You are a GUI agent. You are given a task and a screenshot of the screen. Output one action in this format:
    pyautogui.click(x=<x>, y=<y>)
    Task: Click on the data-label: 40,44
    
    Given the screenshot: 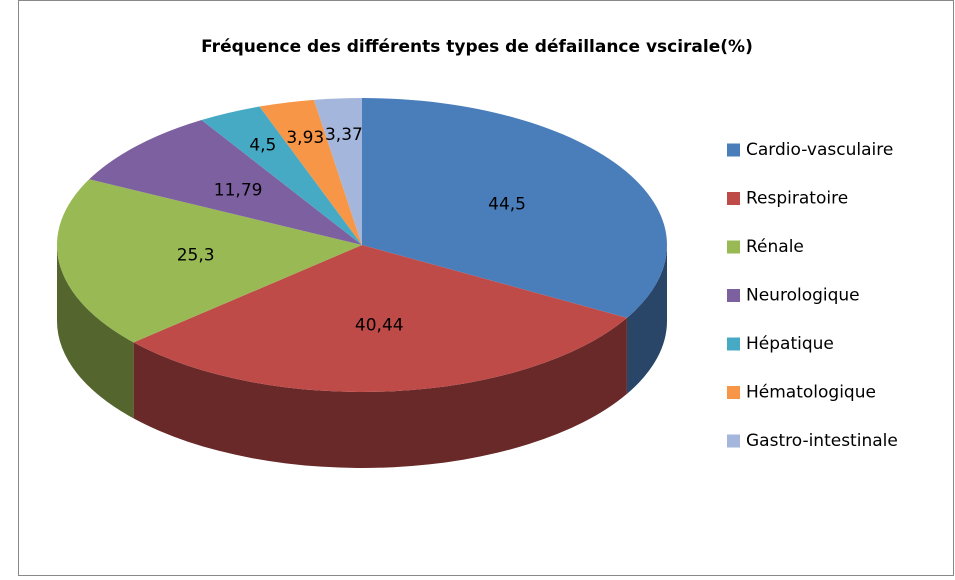 What is the action you would take?
    pyautogui.click(x=379, y=325)
    